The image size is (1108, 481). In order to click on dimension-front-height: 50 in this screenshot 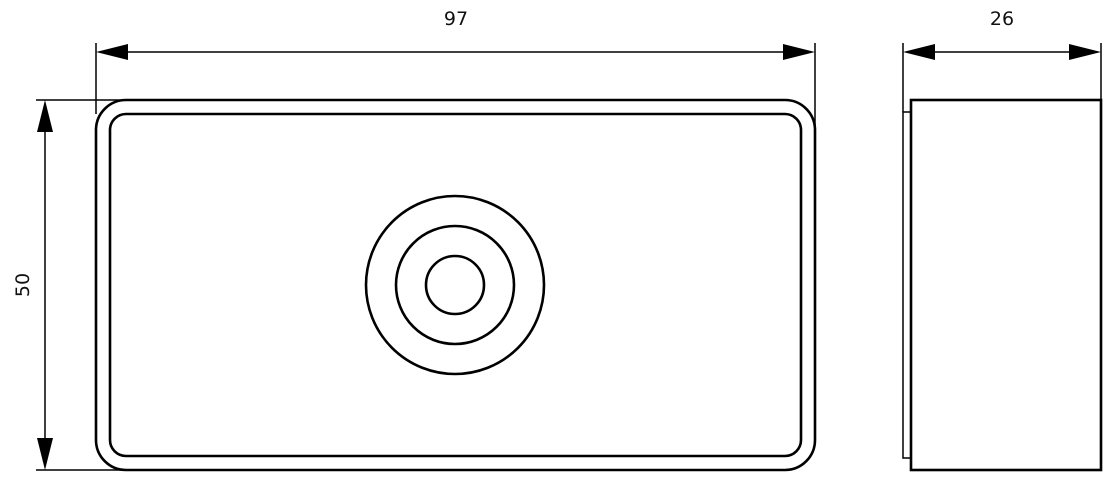, I will do `click(69, 285)`.